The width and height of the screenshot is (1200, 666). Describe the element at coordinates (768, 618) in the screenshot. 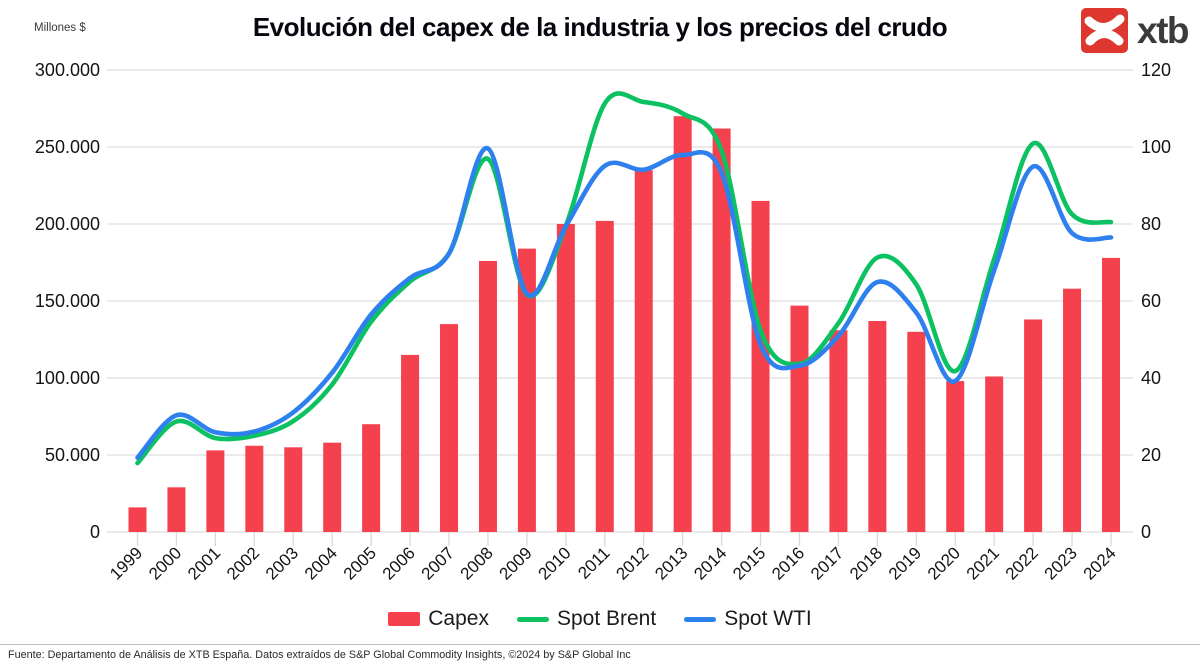

I see `legend-label-wti: Spot WTI` at that location.